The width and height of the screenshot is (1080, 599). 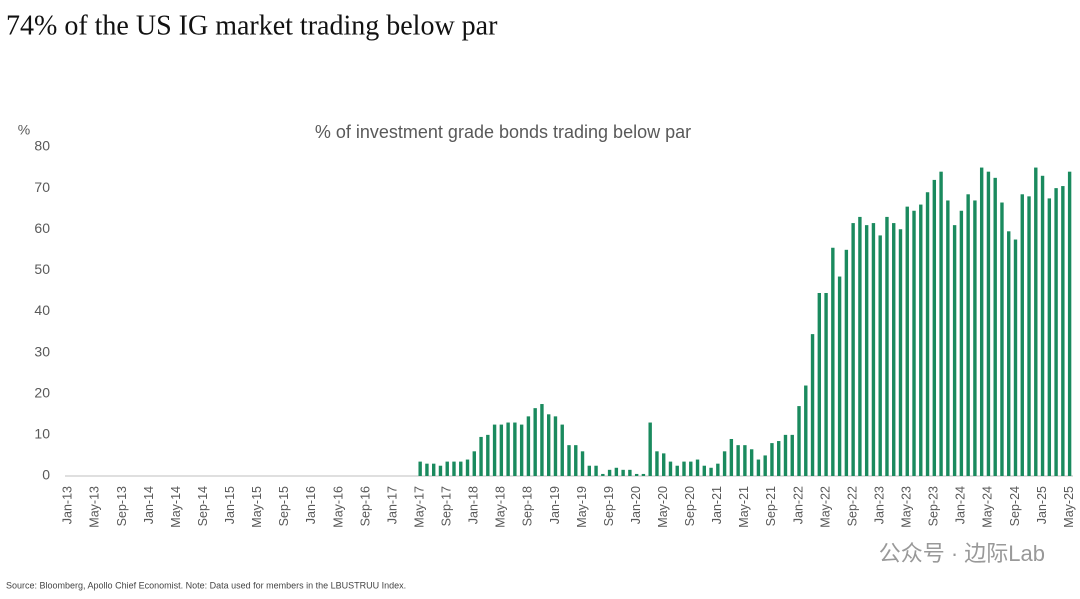 I want to click on x-tick-label: Jan-13, so click(x=68, y=505).